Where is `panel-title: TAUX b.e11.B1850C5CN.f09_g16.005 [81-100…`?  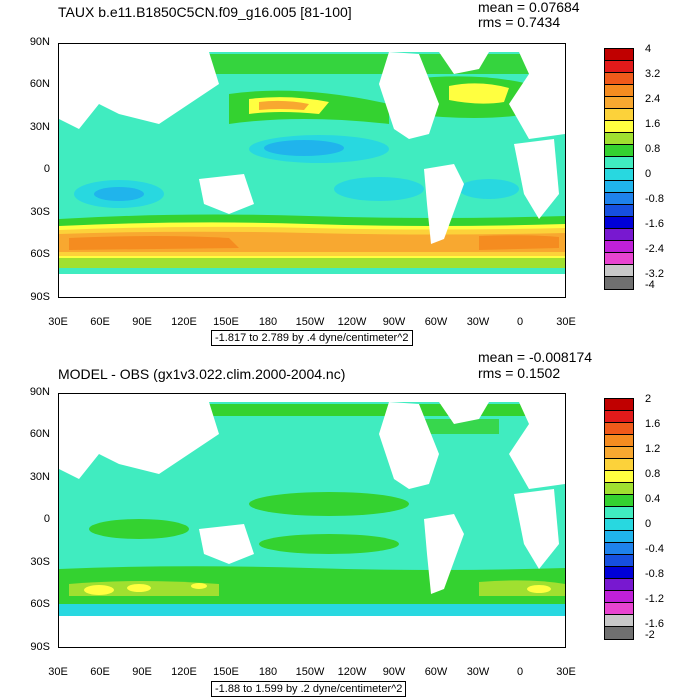 panel-title: TAUX b.e11.B1850C5CN.f09_g16.005 [81-100… is located at coordinates (205, 12).